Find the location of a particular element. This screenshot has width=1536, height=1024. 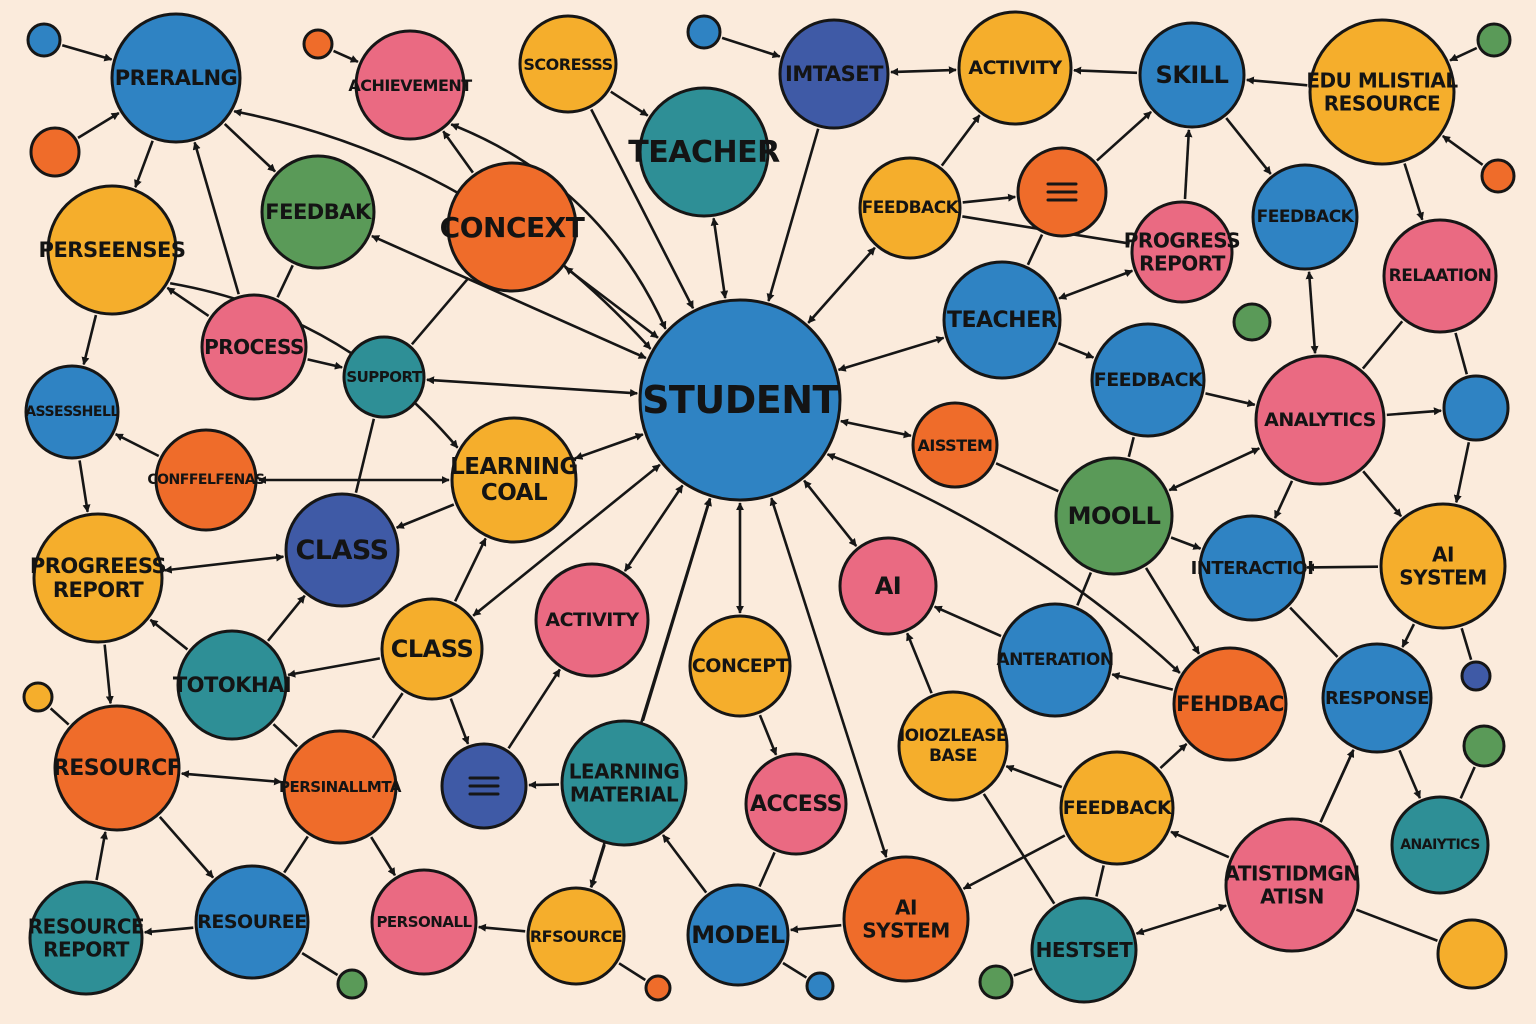

node-label: ACTIVITY is located at coordinates (592, 620).